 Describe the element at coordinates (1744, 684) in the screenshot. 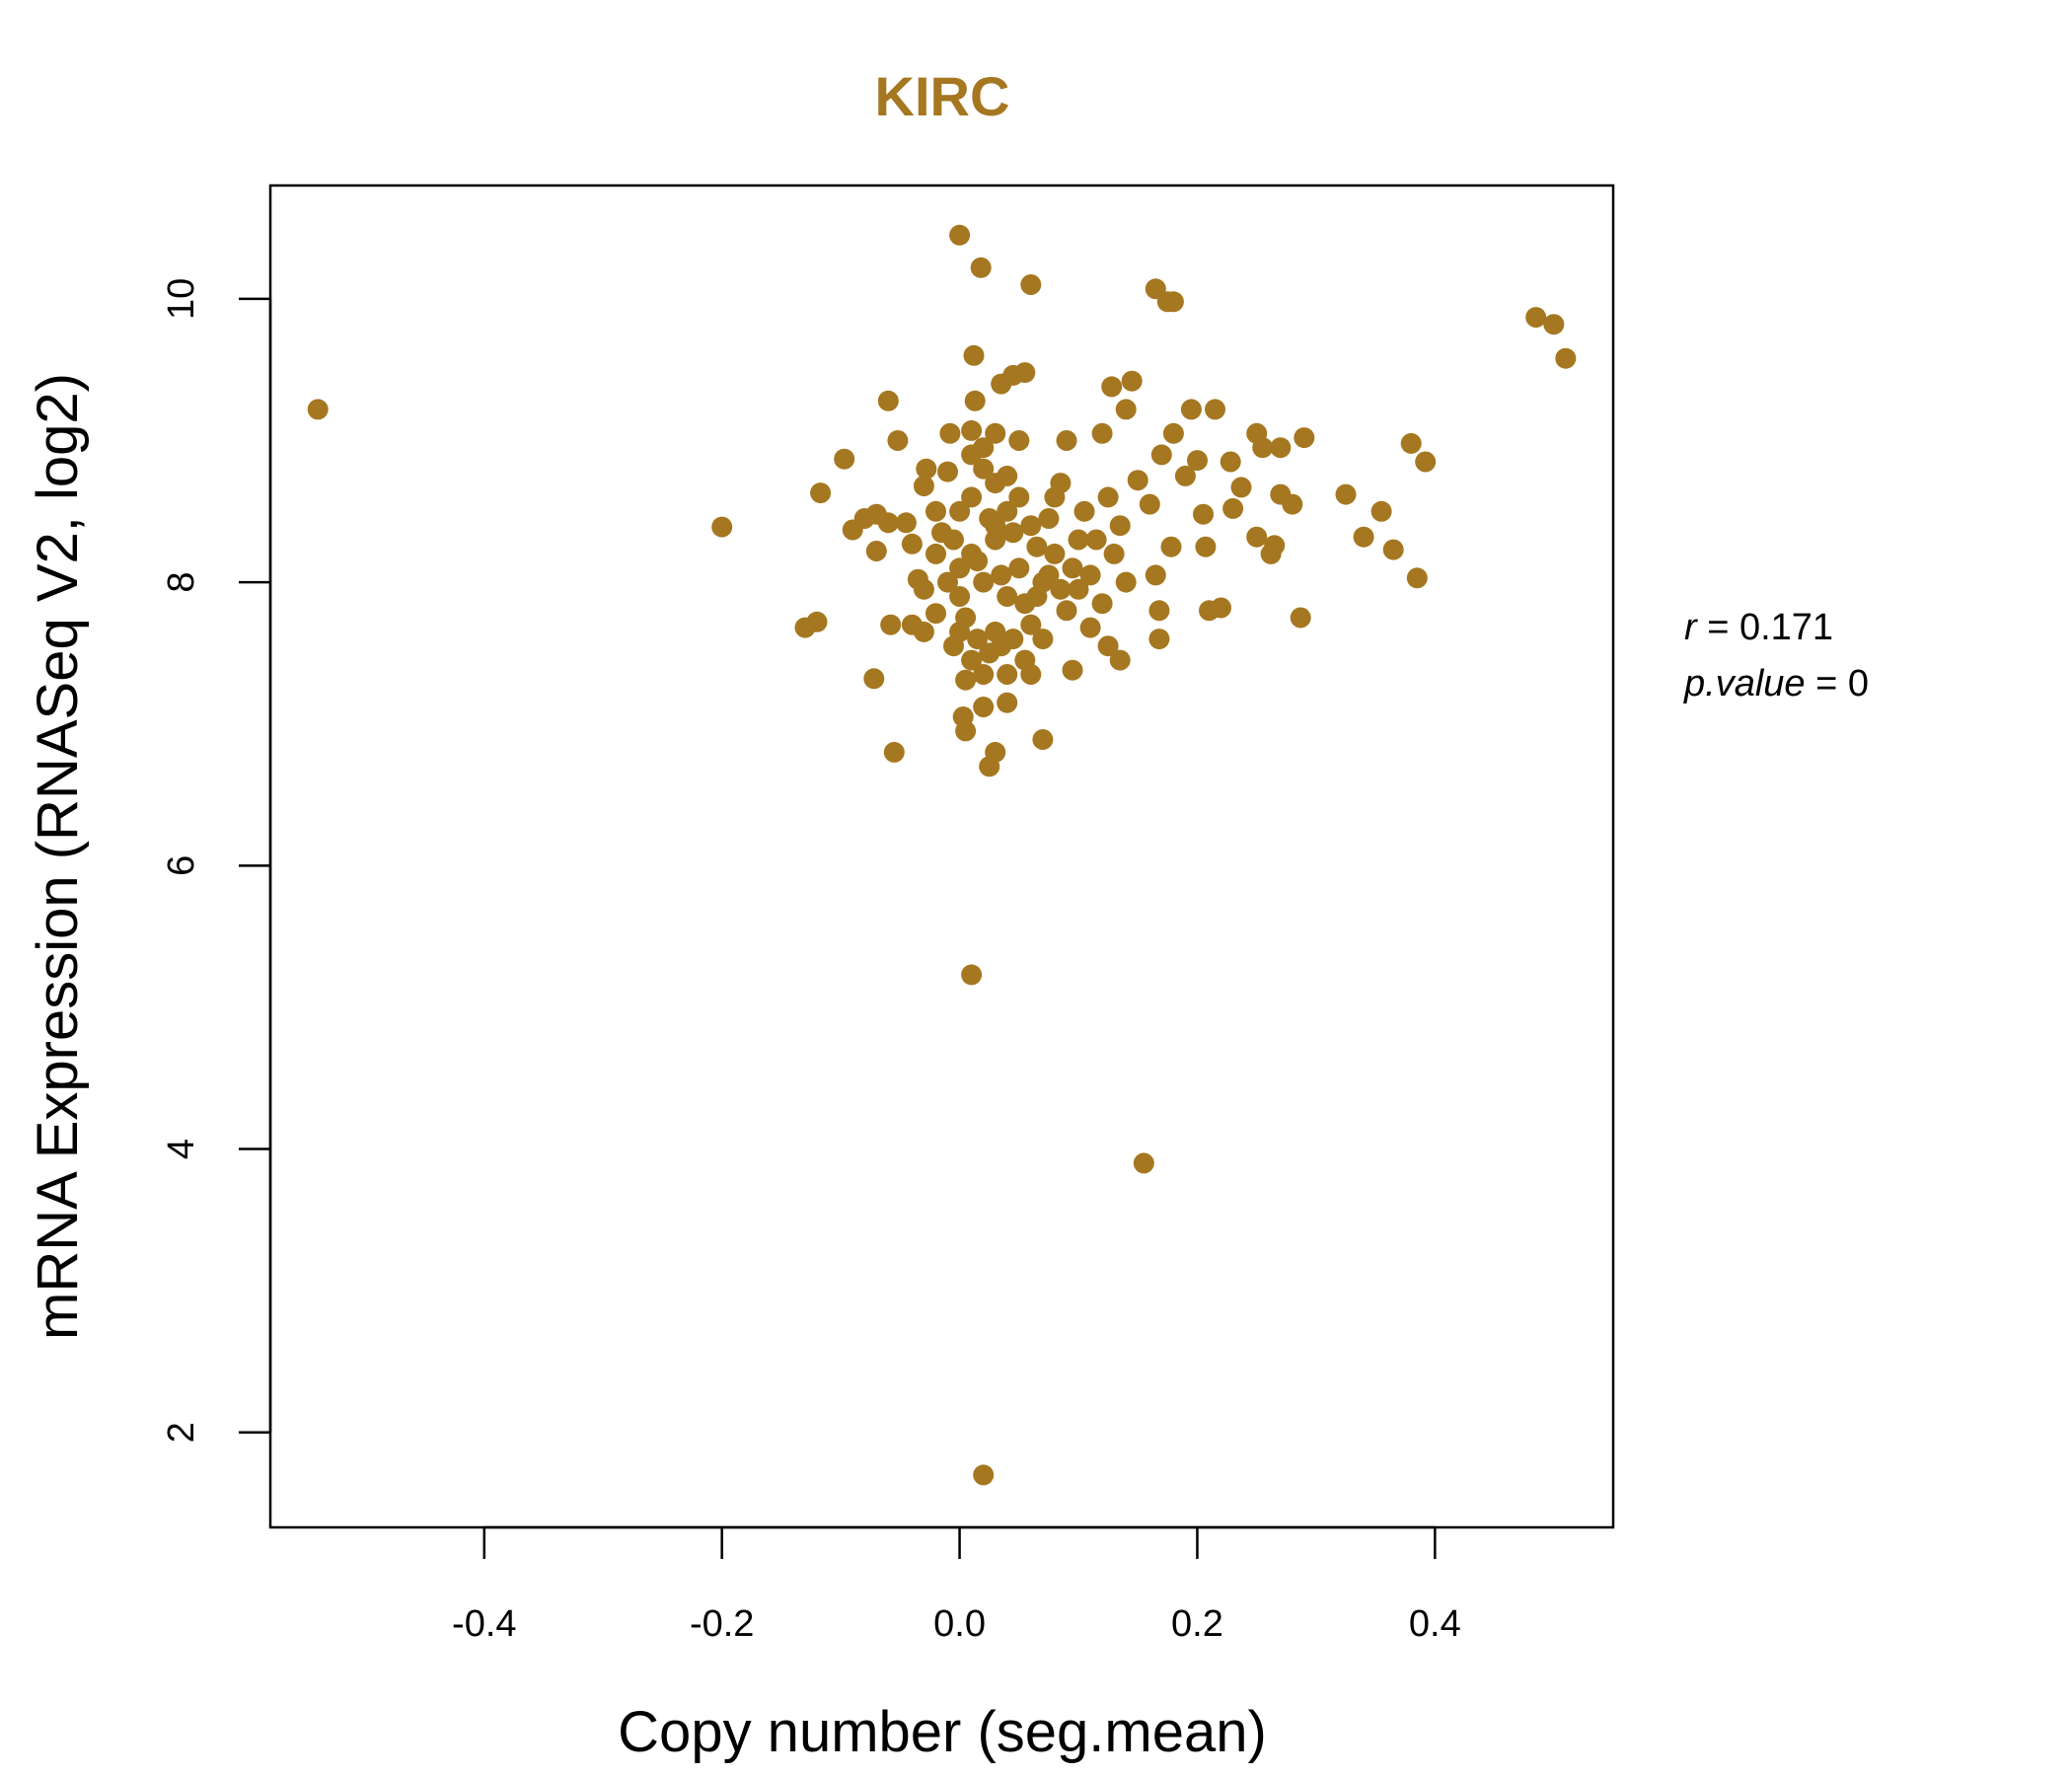

I see `p-label: p.value` at that location.